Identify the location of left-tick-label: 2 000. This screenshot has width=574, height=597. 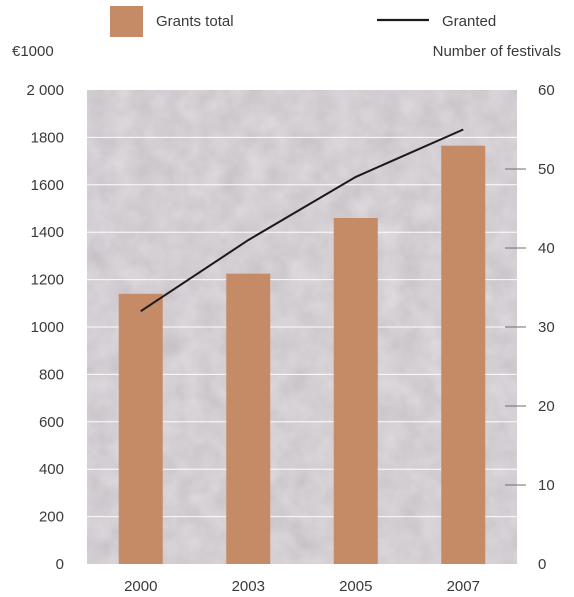
(45, 90).